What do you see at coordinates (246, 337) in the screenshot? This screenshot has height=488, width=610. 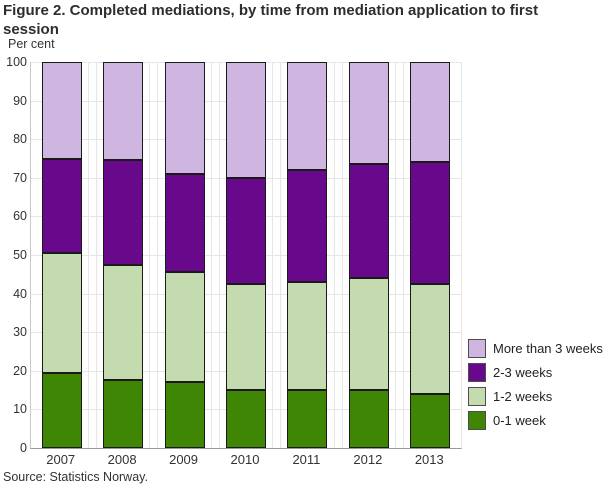 I see `bar-segment-2010-1-2-weeks` at bounding box center [246, 337].